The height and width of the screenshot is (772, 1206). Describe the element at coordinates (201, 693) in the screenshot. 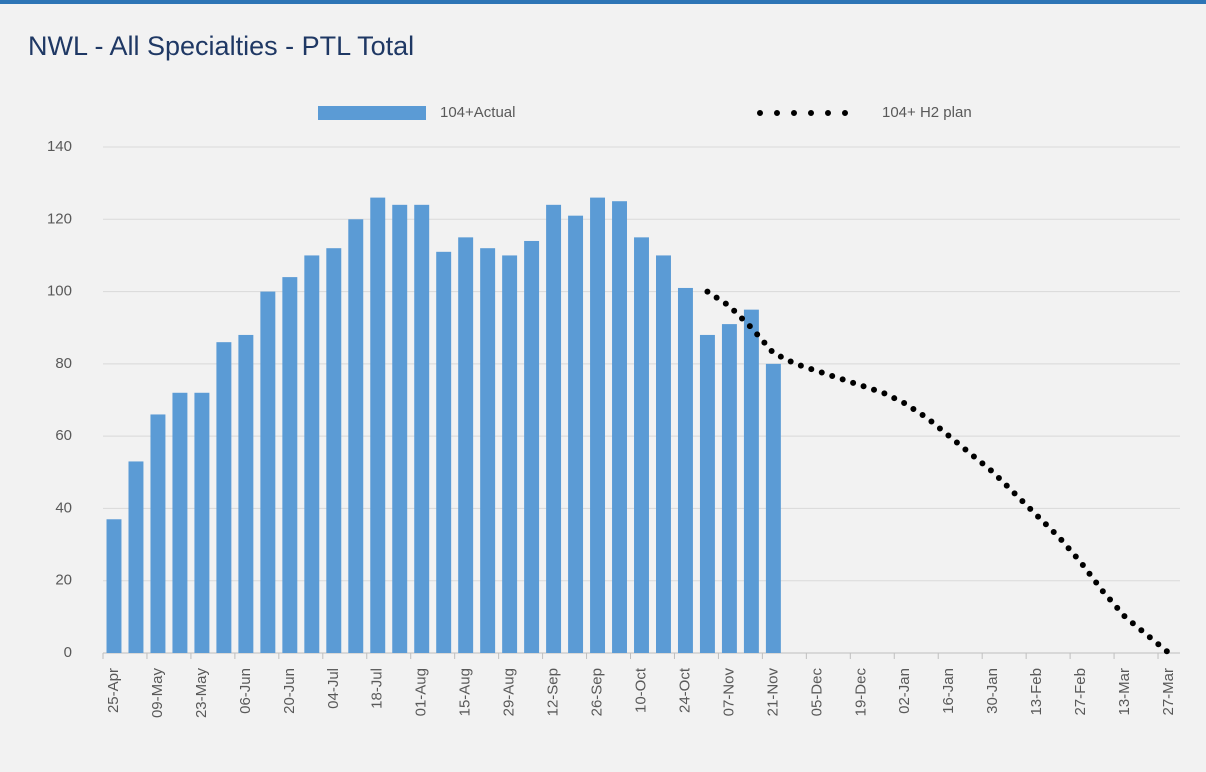

I see `x-tick-label: 23-May` at that location.